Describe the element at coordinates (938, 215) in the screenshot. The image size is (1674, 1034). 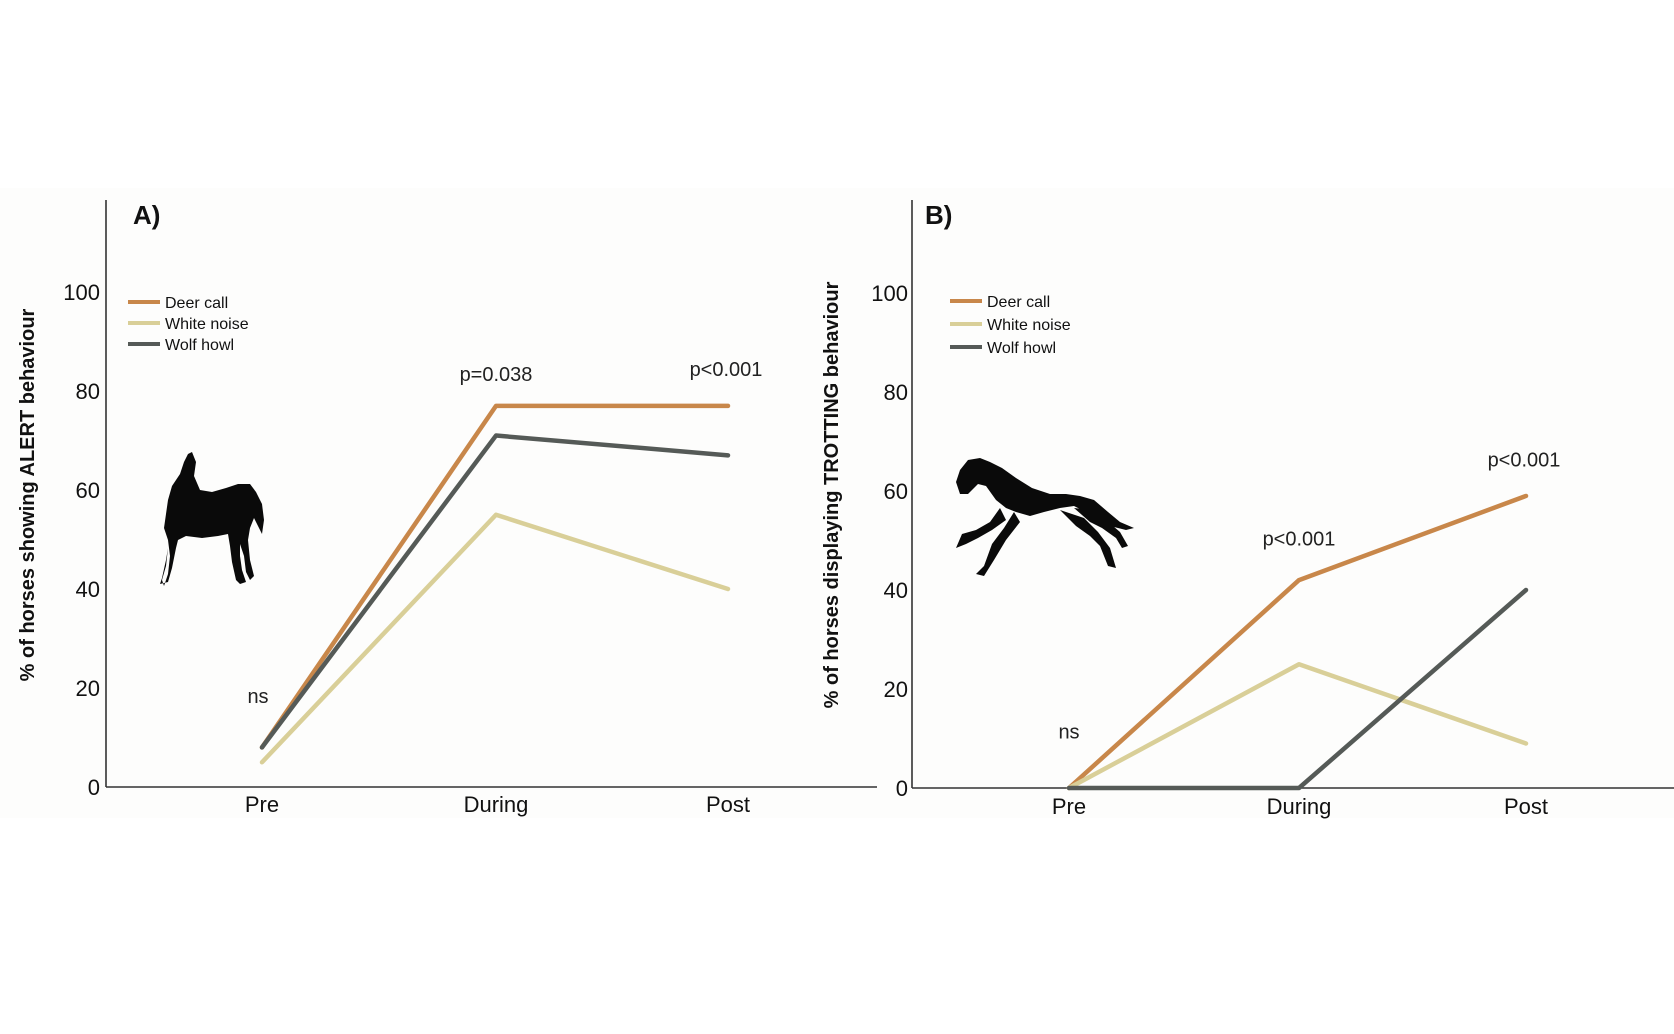
I see `panel-label: B)` at that location.